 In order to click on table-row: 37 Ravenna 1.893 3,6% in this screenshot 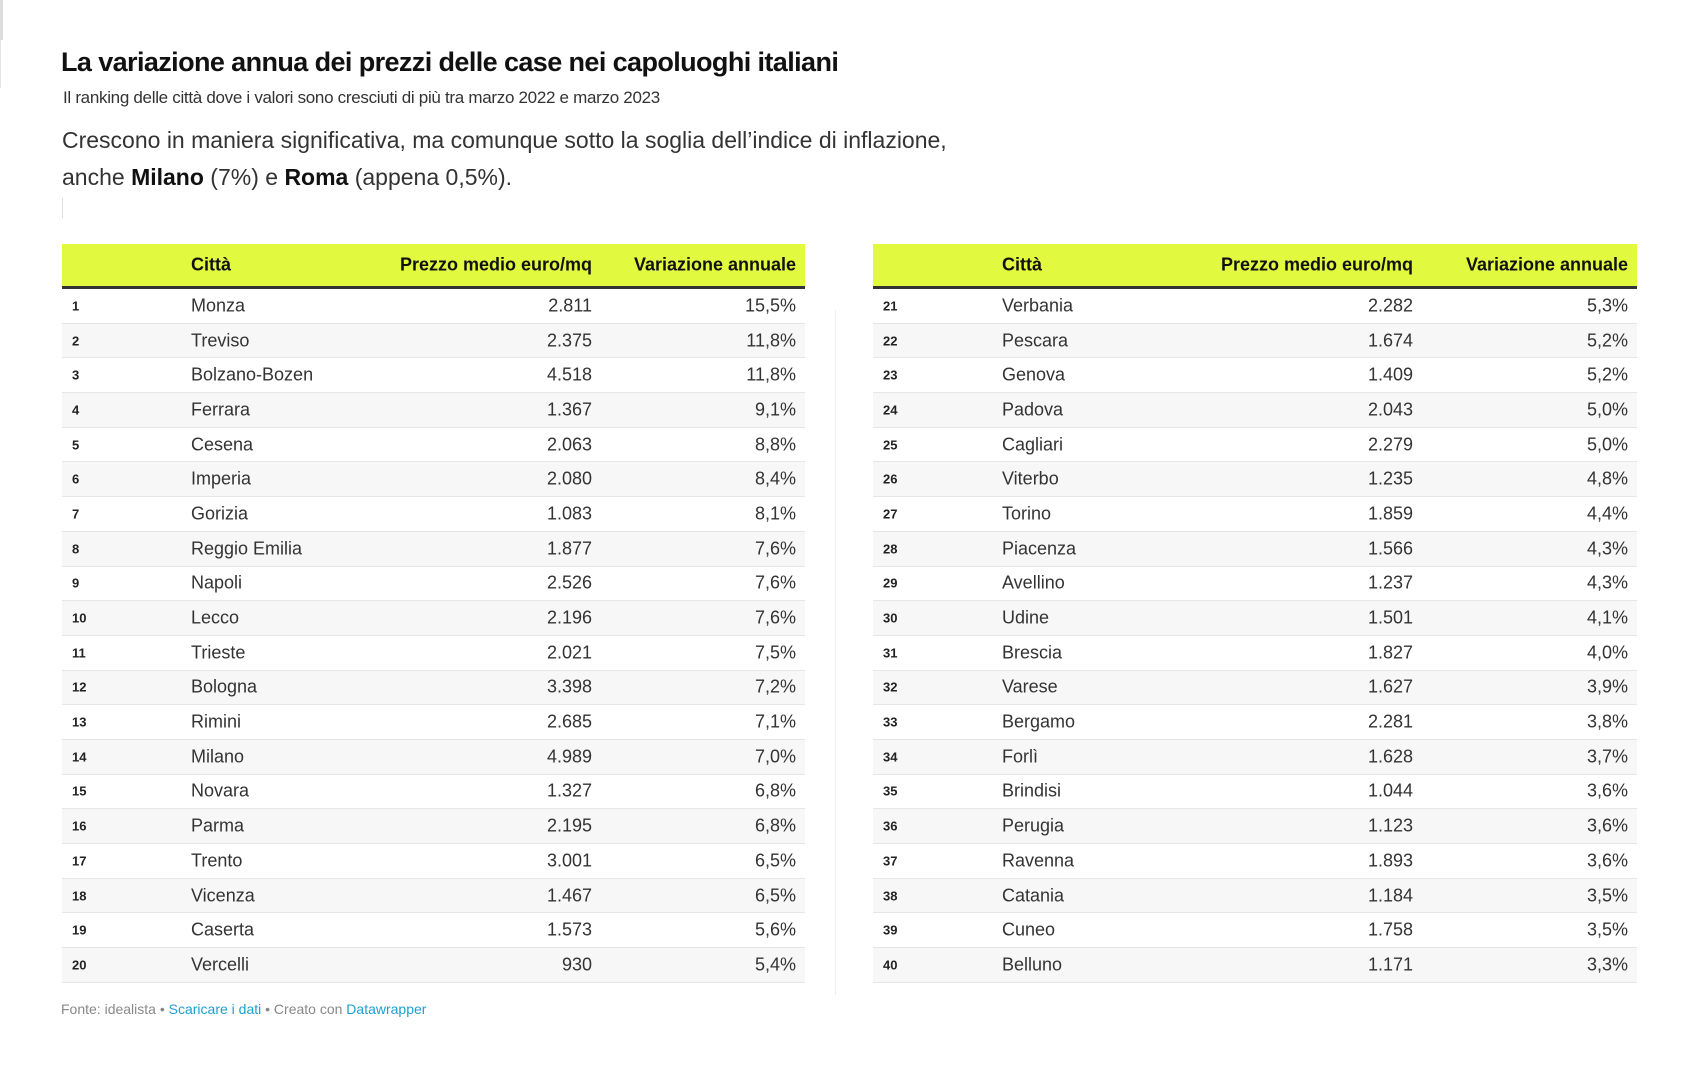, I will do `click(1255, 861)`.